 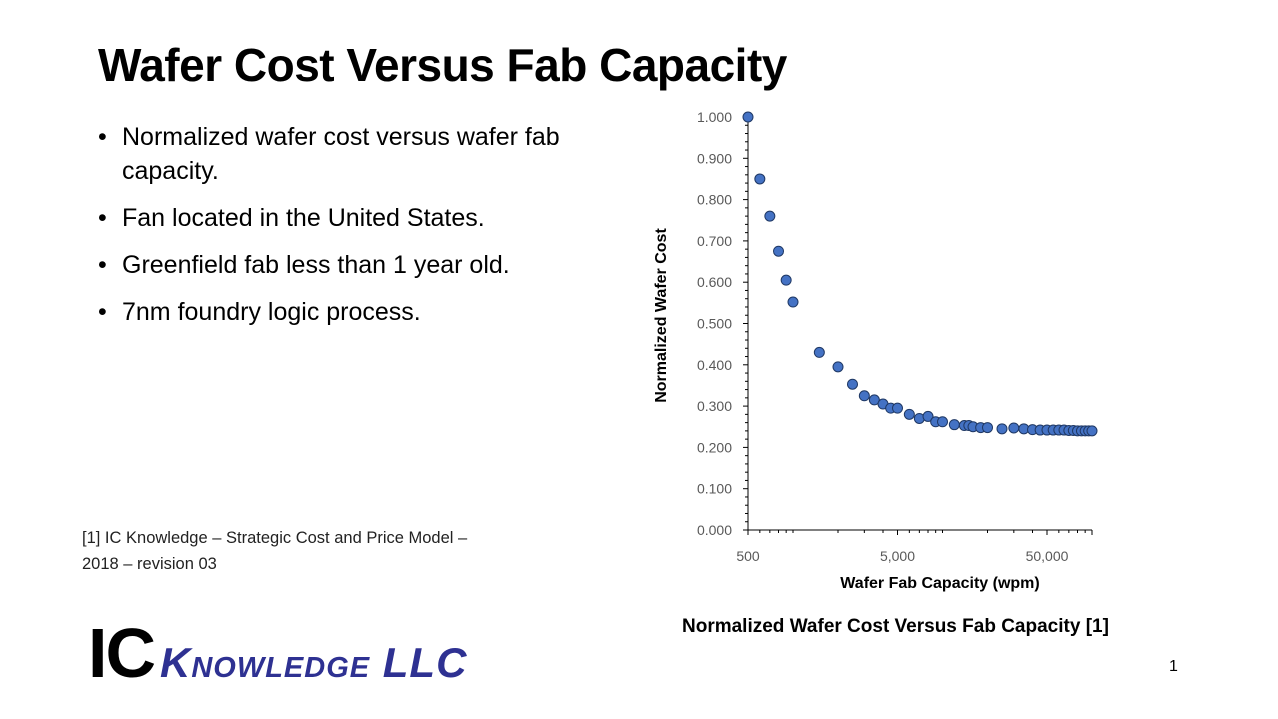 I want to click on x-axis-title: Wafer Fab Capacity (wpm), so click(x=939, y=583).